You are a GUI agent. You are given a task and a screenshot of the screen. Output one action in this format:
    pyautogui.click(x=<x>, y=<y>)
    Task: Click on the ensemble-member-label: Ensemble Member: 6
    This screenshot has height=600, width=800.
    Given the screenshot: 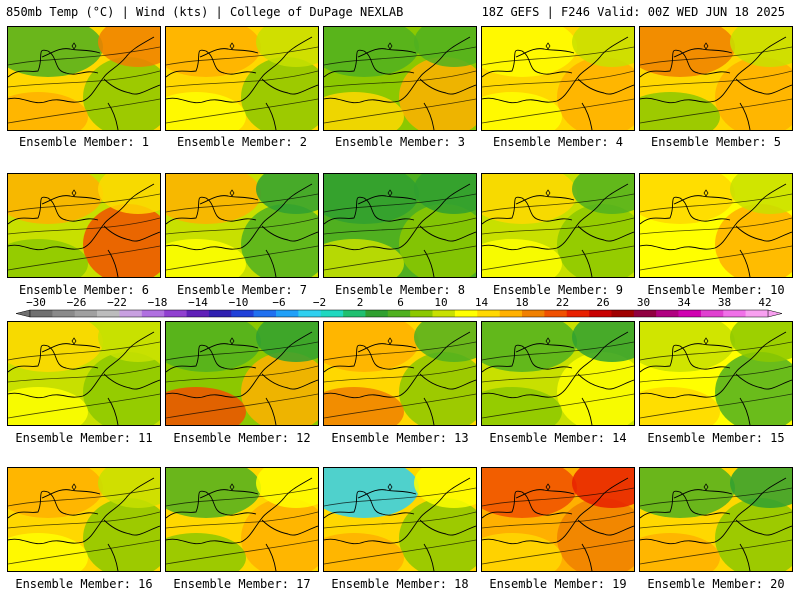 What is the action you would take?
    pyautogui.click(x=84, y=290)
    